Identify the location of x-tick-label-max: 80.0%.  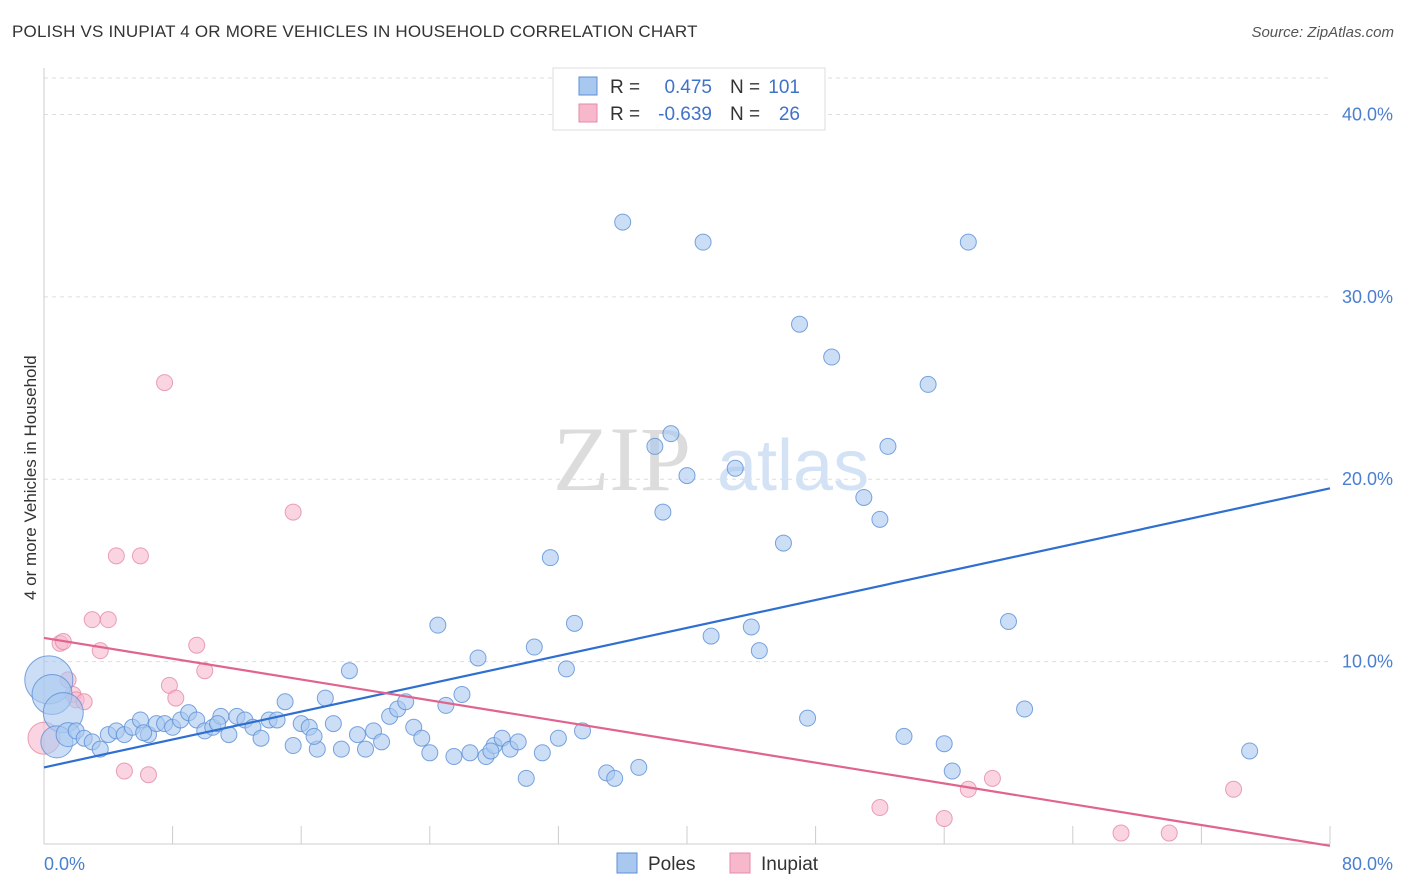
(1367, 864).